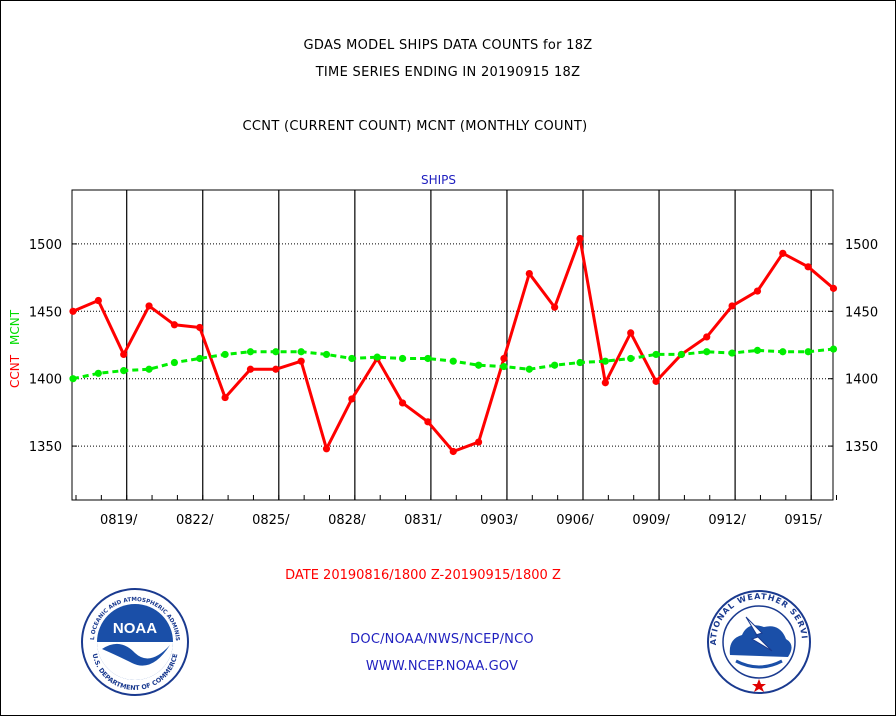  What do you see at coordinates (135, 628) in the screenshot?
I see `noaa-logo-text: NOAA` at bounding box center [135, 628].